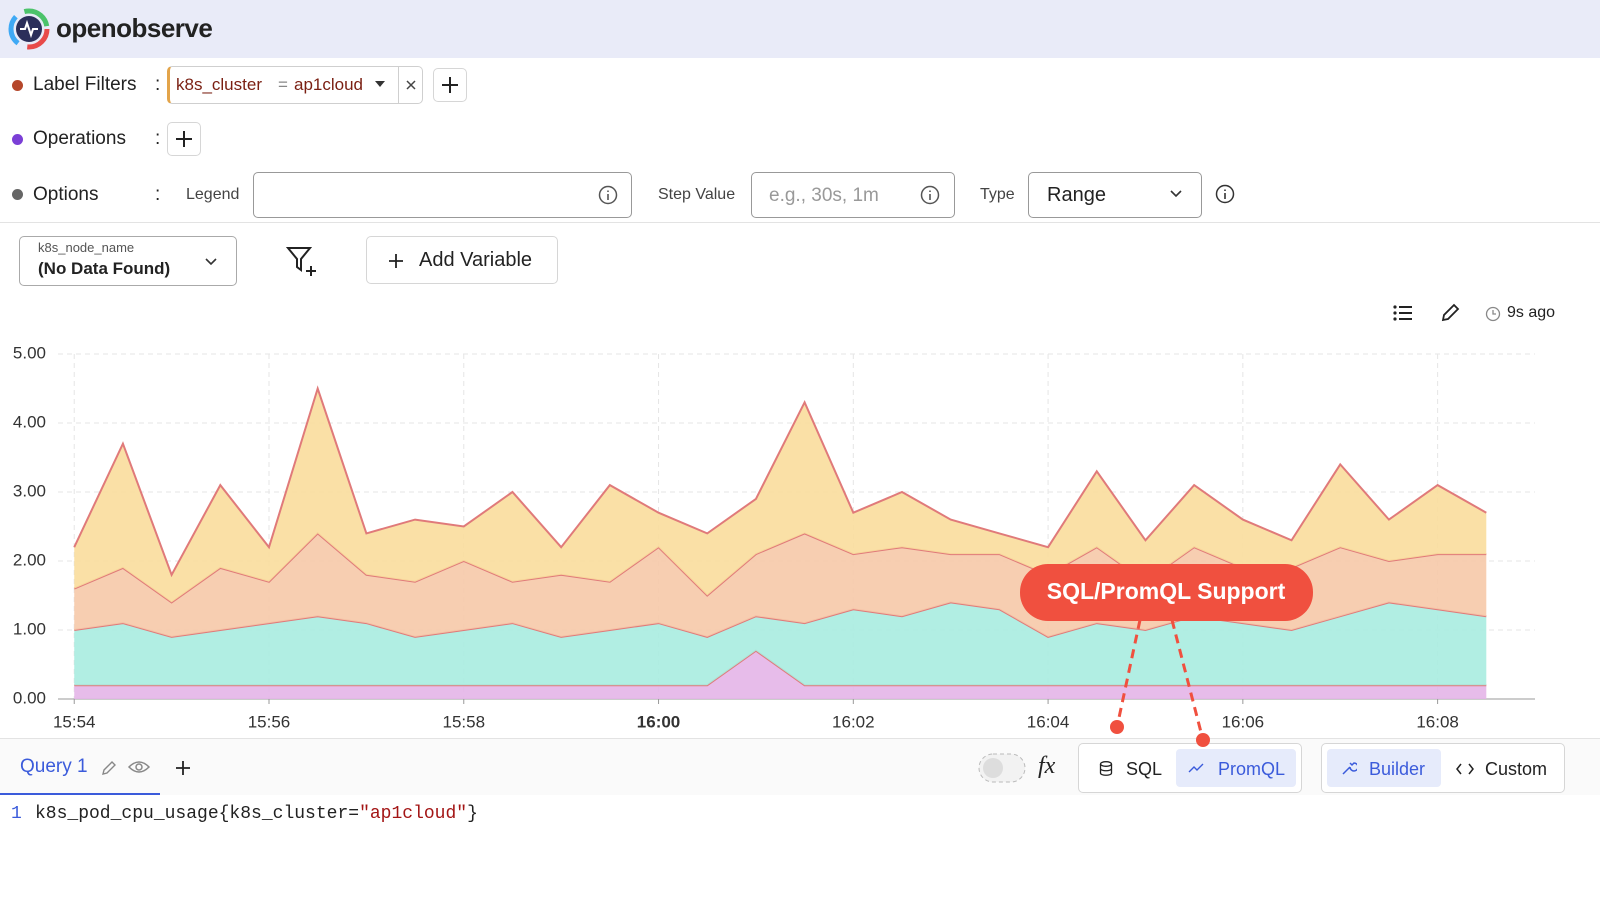 The image size is (1600, 912). I want to click on add-filter, so click(450, 85).